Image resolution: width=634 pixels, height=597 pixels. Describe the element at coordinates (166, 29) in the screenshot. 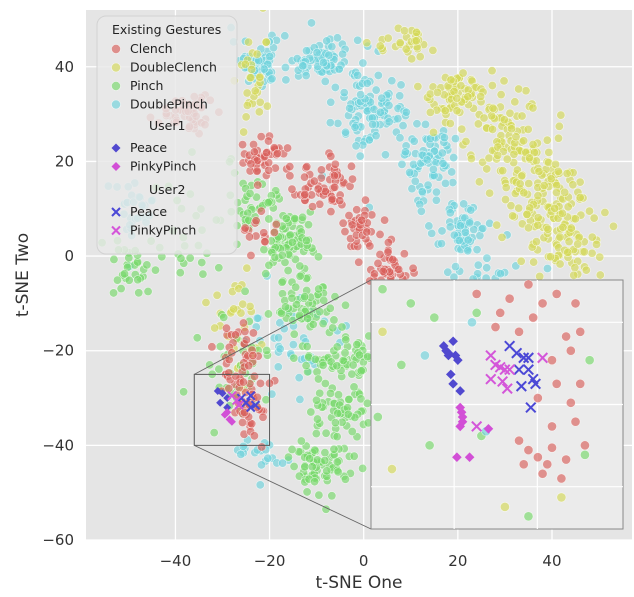

I see `legend-title: Existing Gestures` at that location.